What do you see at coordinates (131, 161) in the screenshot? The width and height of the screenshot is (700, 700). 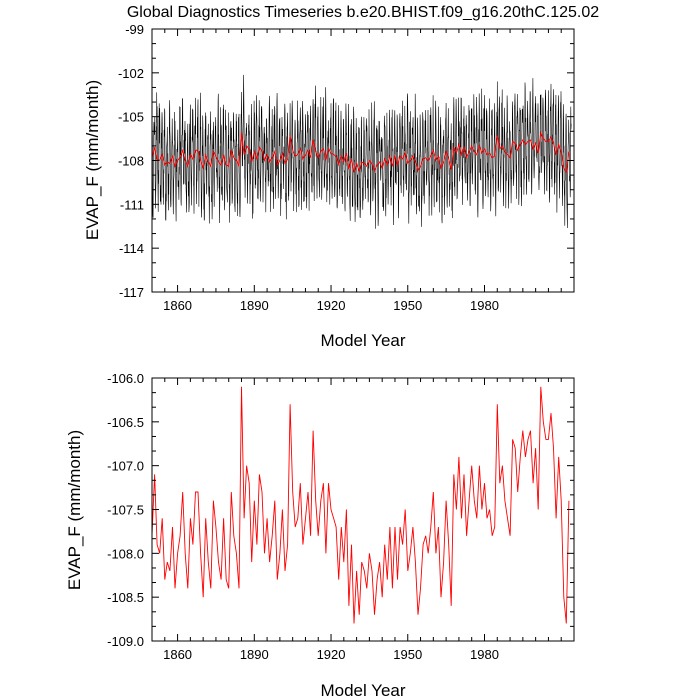 I see `top-y-tick-label: -108` at bounding box center [131, 161].